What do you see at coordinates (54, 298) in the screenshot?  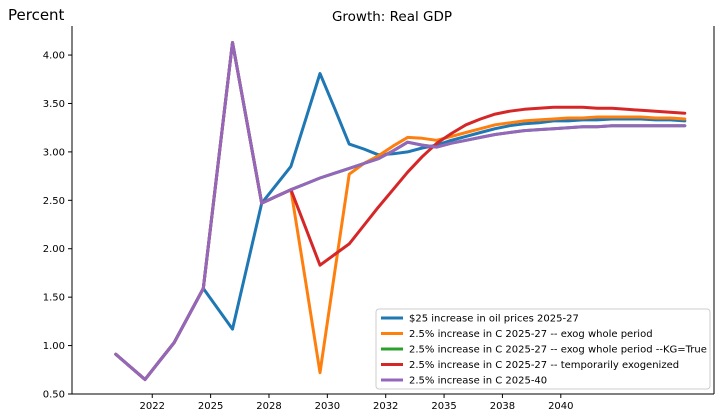 I see `y-tick-label: 1.50` at bounding box center [54, 298].